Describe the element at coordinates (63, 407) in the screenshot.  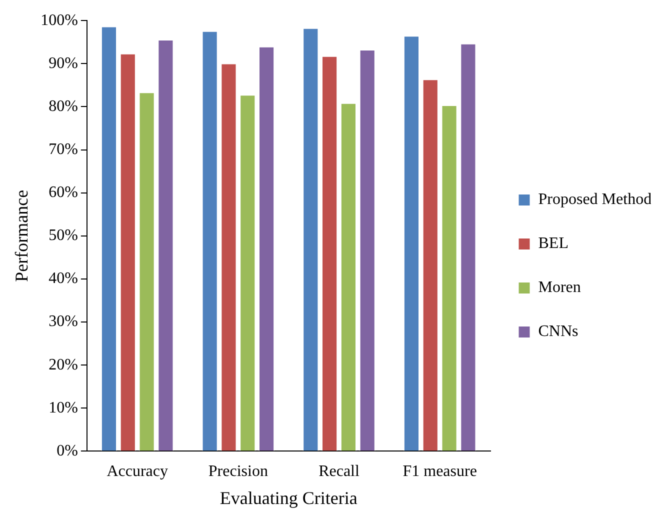
I see `y-tick-label: 10%` at that location.